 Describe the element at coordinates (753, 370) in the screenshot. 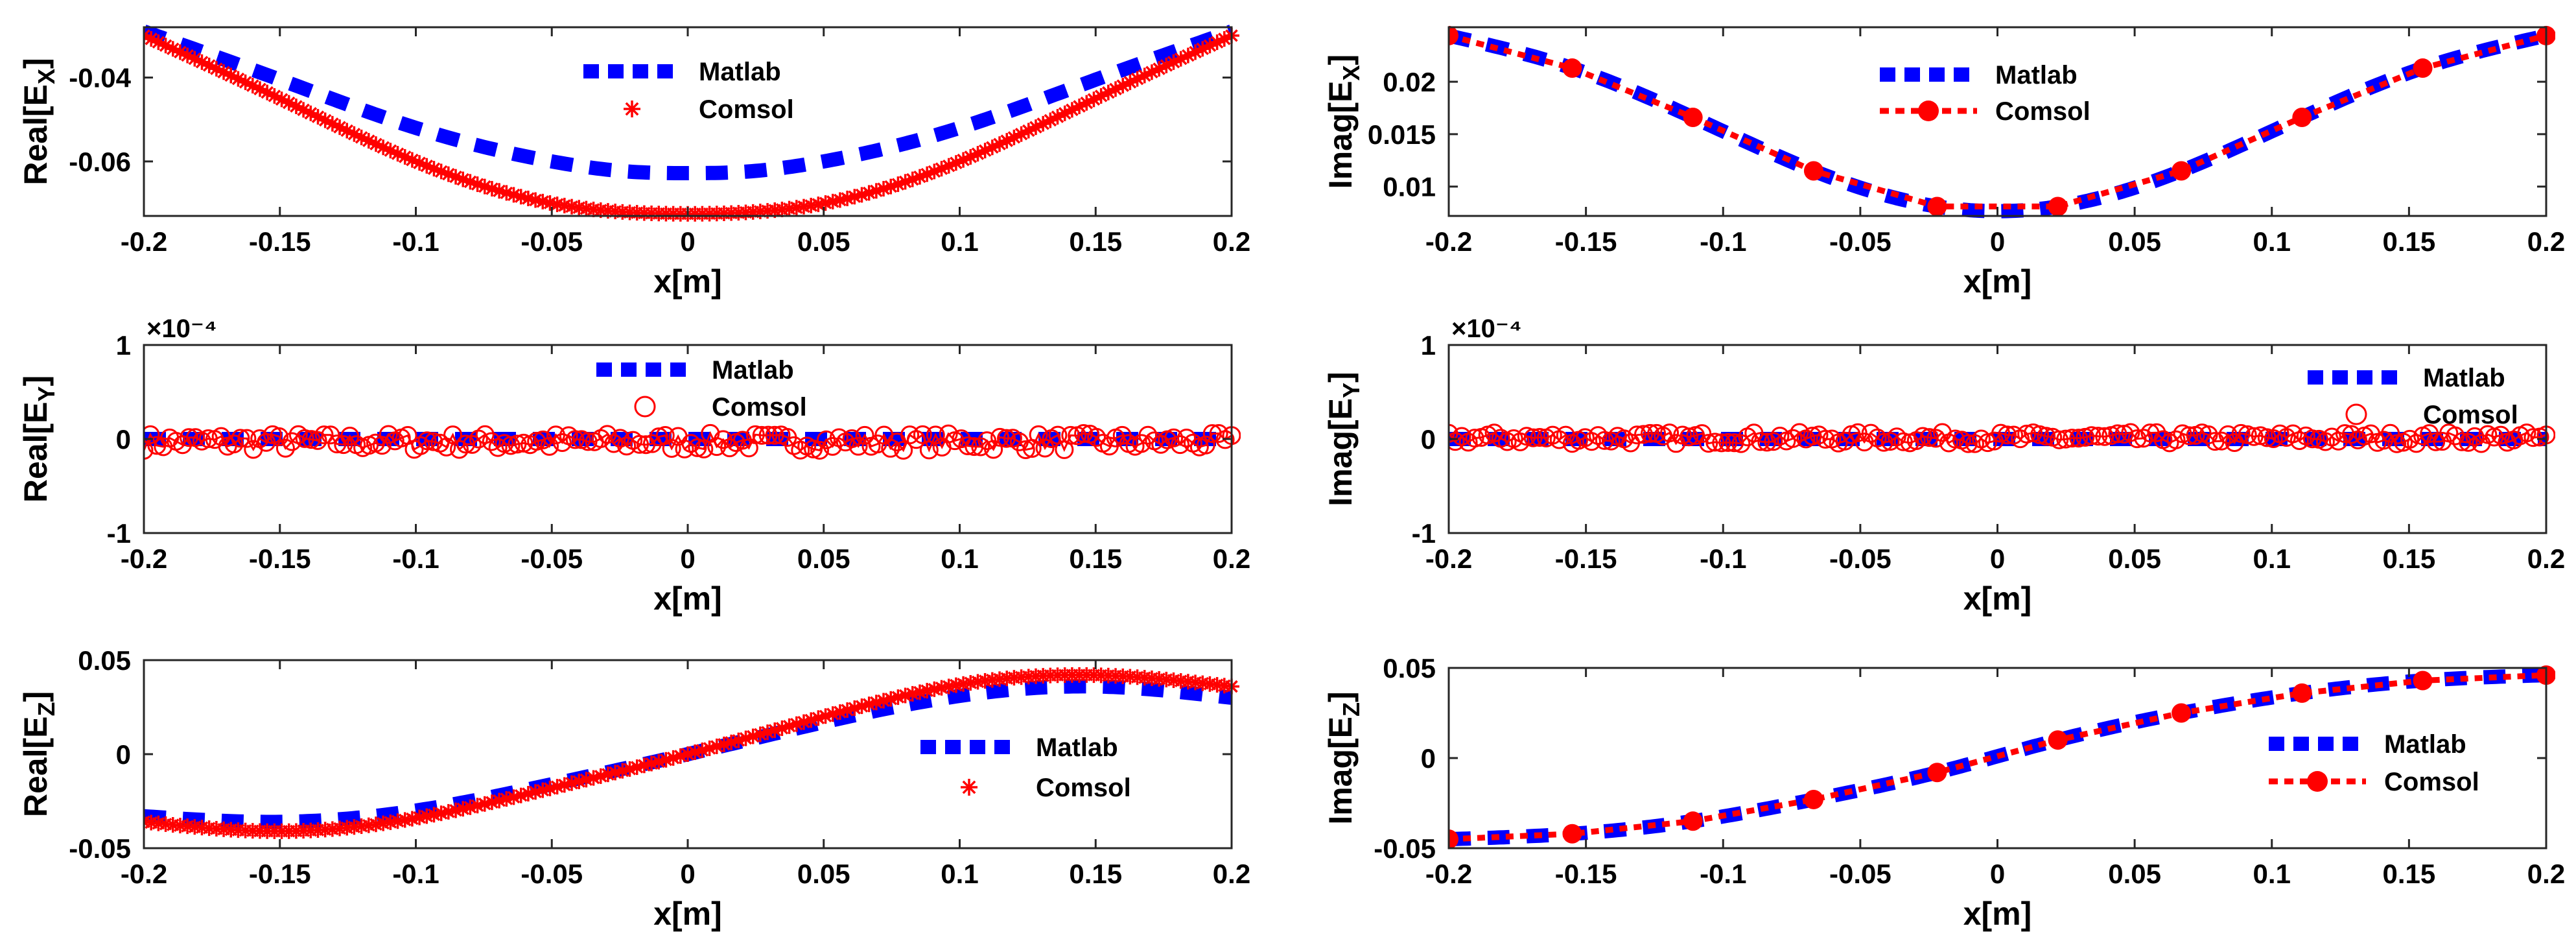

I see `legend-entry-matlab: Matlab` at that location.